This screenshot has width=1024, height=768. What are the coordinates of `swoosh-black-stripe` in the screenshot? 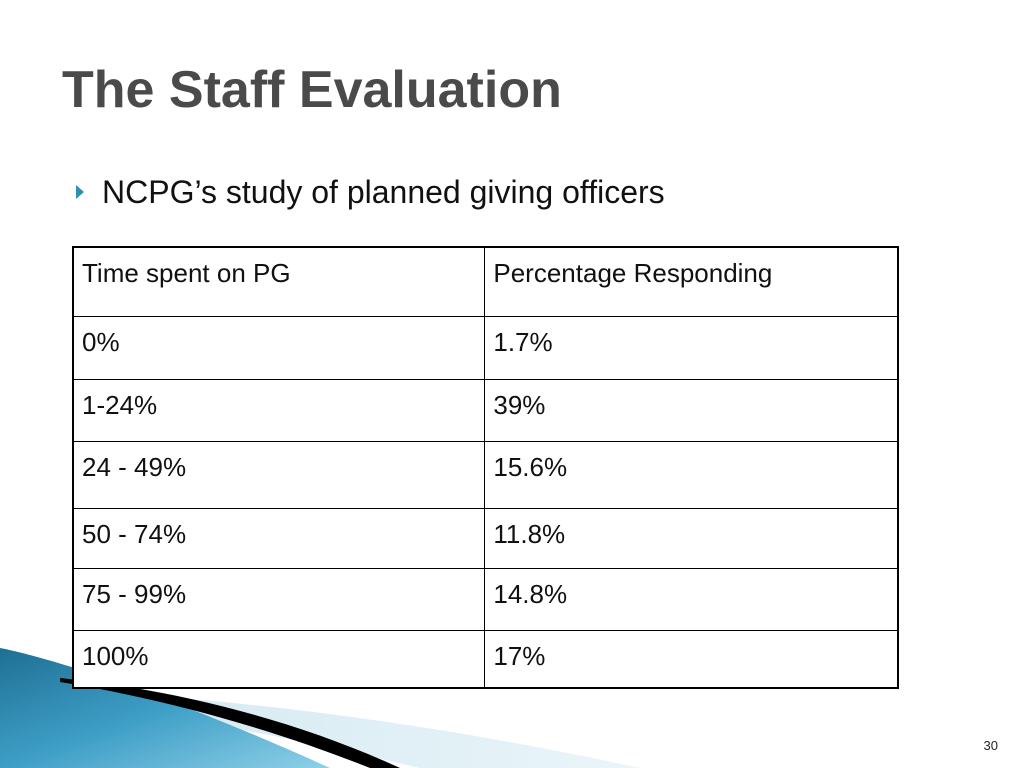 It's located at (230, 723).